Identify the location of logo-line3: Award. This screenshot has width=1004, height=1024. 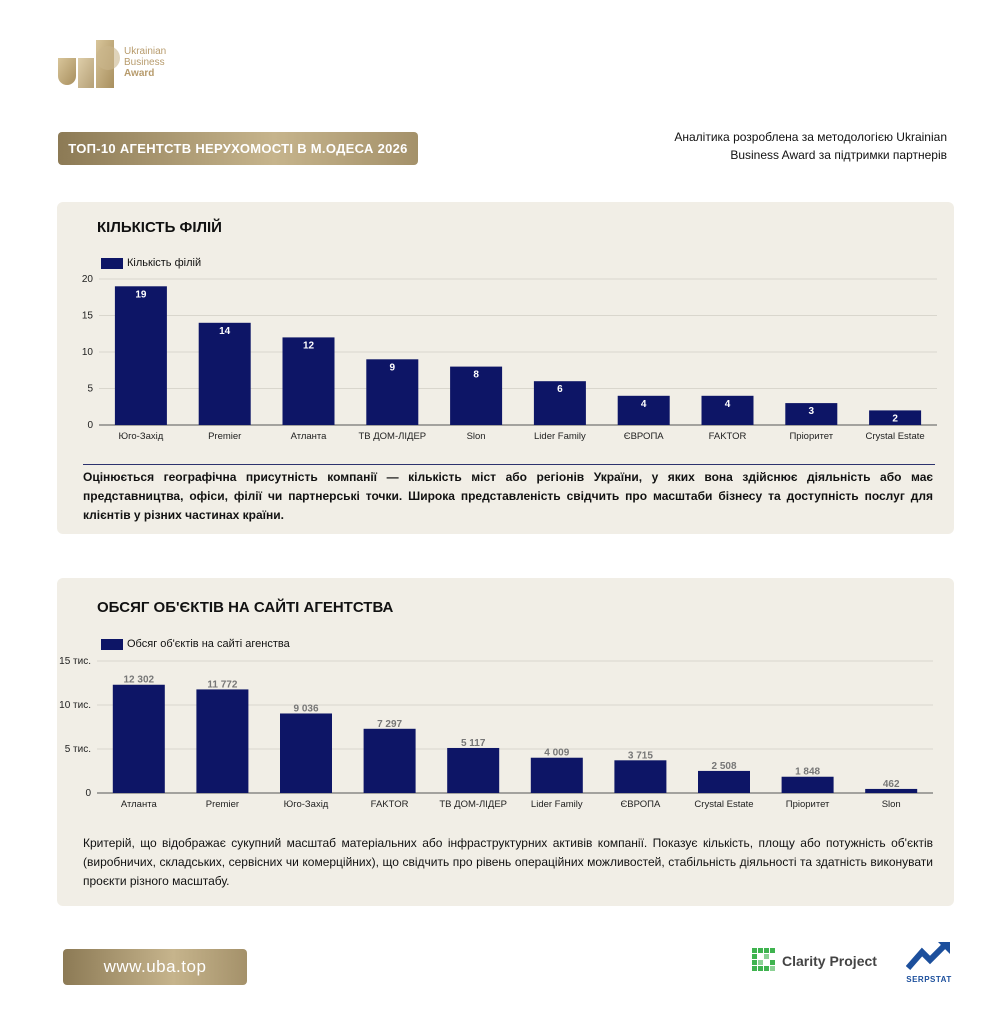
(139, 73).